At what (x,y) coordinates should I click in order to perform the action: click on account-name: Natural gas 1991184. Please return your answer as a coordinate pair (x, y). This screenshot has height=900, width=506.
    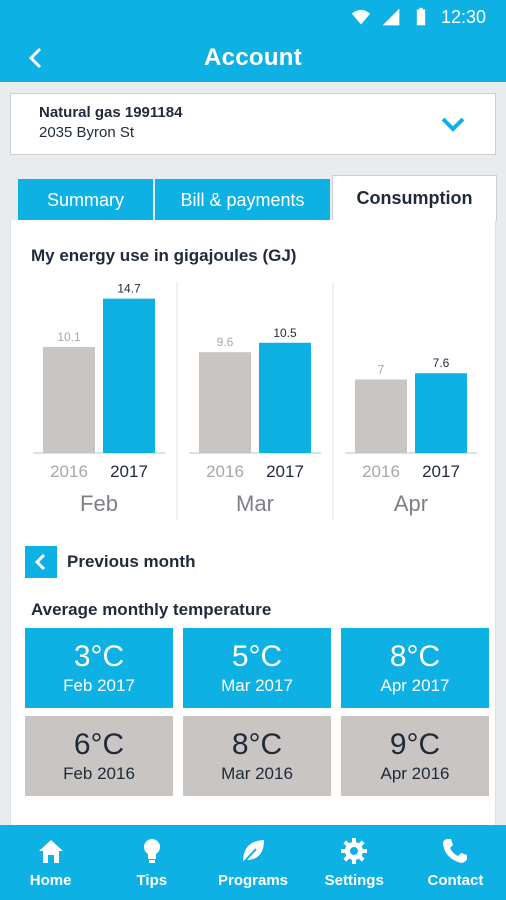
    Looking at the image, I should click on (111, 112).